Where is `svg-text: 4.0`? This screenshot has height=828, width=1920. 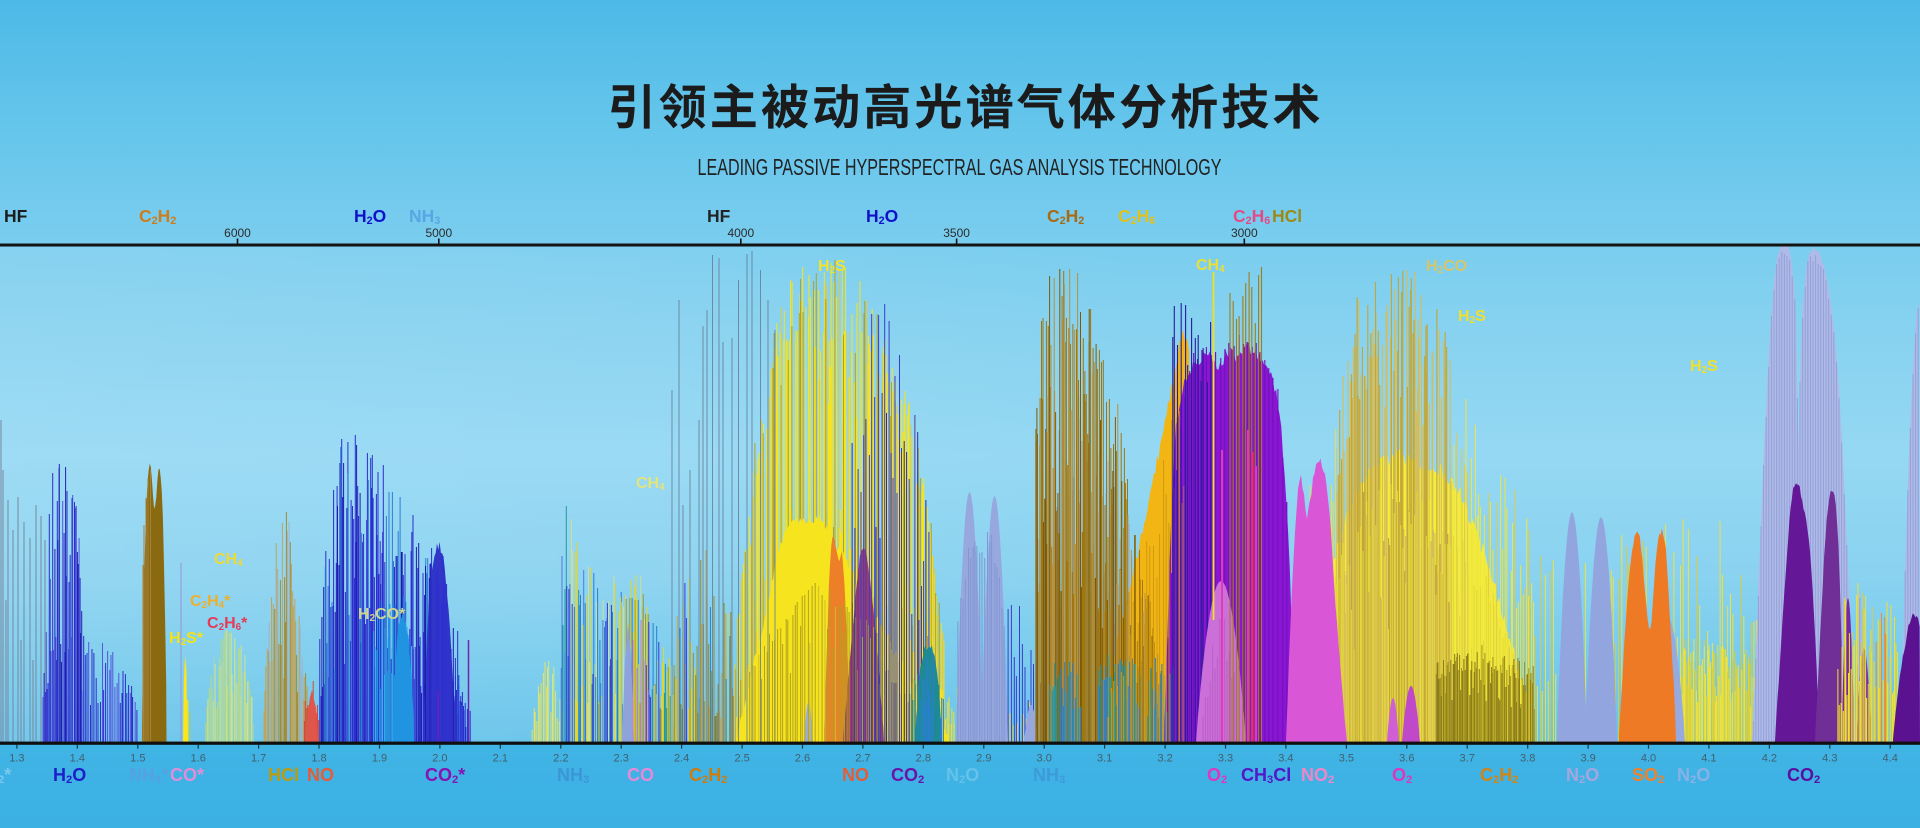 svg-text: 4.0 is located at coordinates (1648, 759).